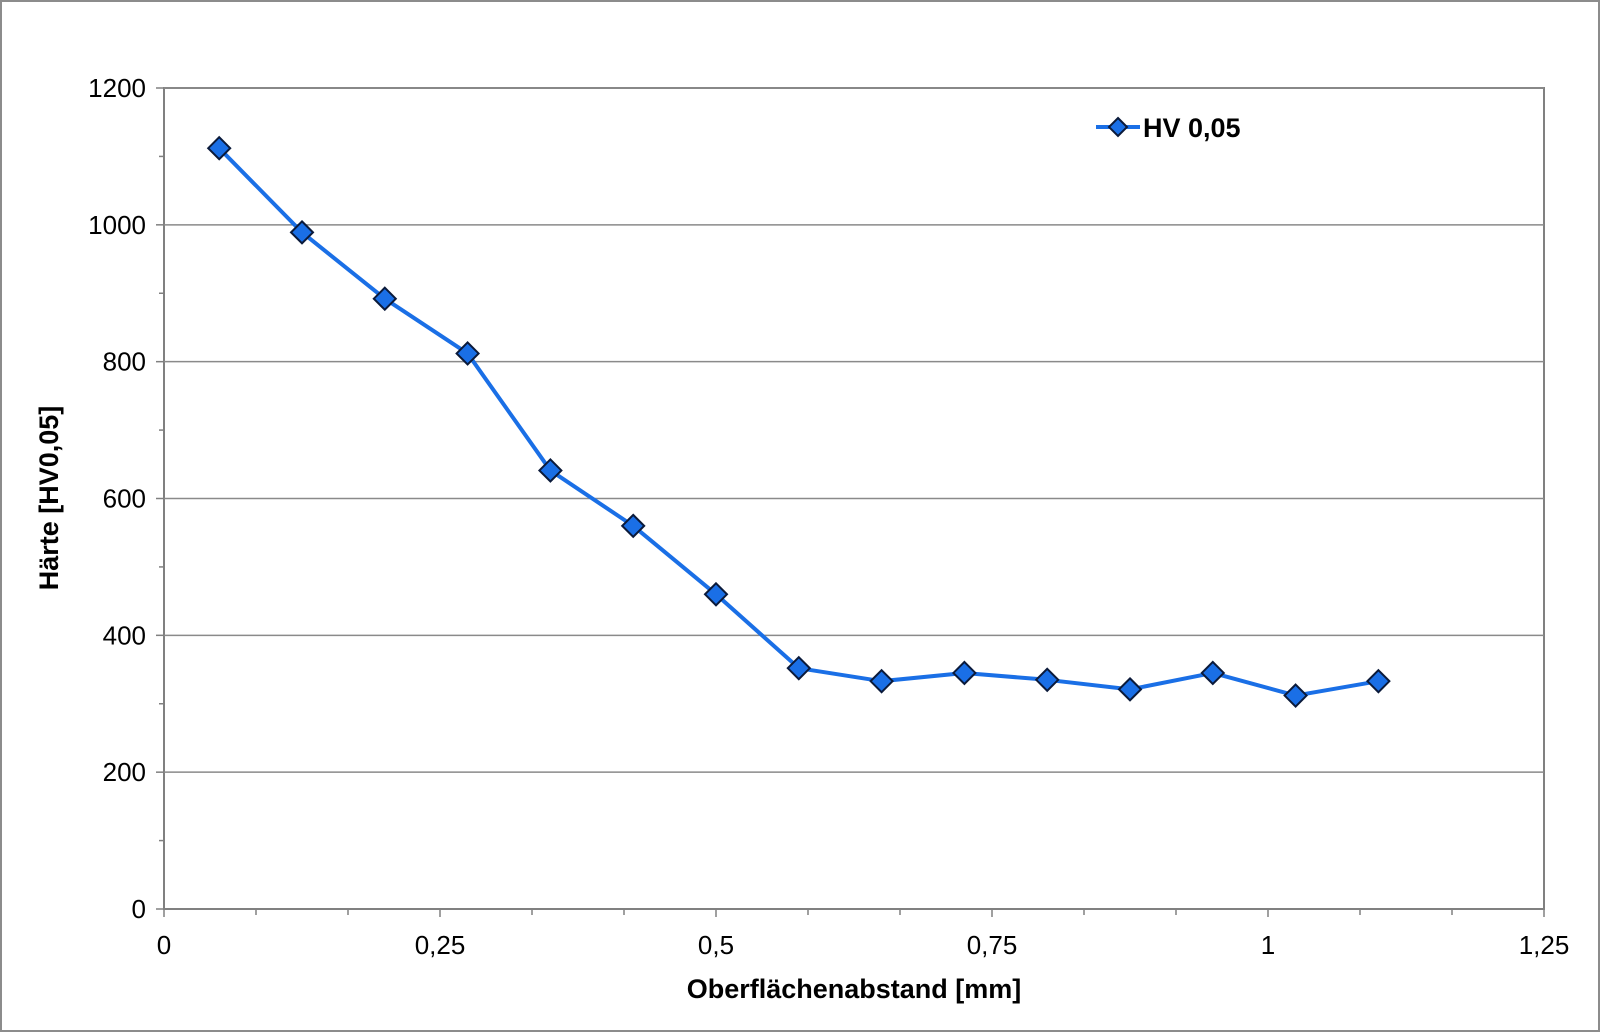 The height and width of the screenshot is (1032, 1600). Describe the element at coordinates (1544, 945) in the screenshot. I see `x-tick-label: 1,25` at that location.